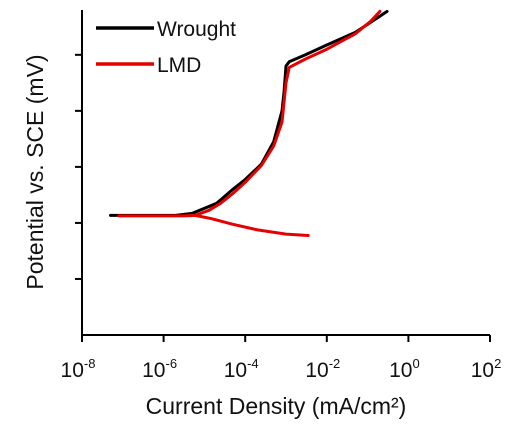  Describe the element at coordinates (281, 369) in the screenshot. I see `x-axis-tick-labels: 10⁻⁸ 10⁻⁶ 10⁻⁴ 10⁻² 10⁰ 10²` at that location.